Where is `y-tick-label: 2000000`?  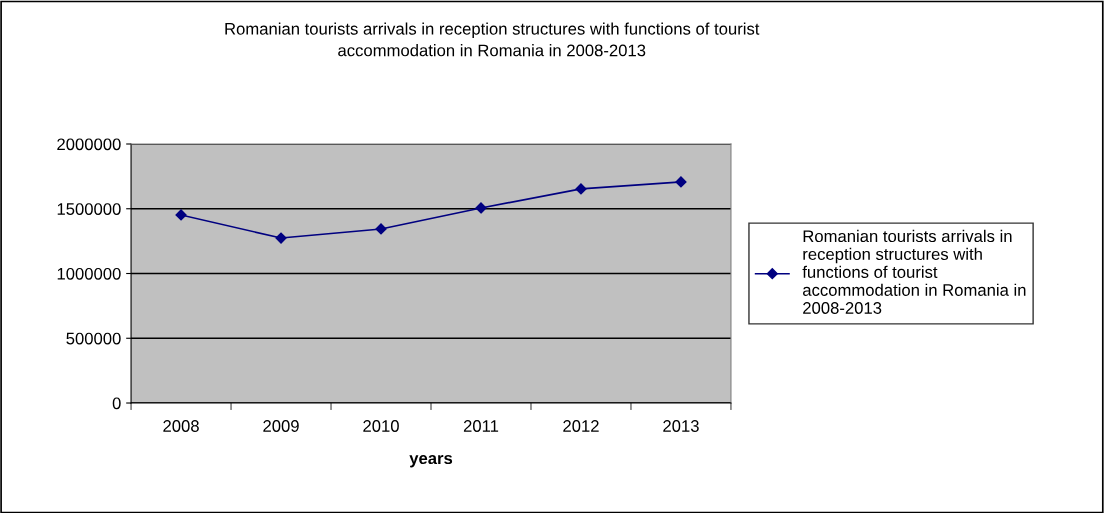
y-tick-label: 2000000 is located at coordinates (89, 144).